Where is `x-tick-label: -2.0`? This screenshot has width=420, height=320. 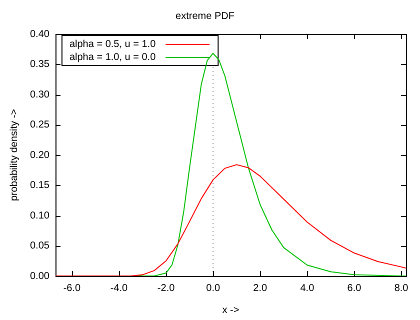
x-tick-label: -2.0 is located at coordinates (166, 288).